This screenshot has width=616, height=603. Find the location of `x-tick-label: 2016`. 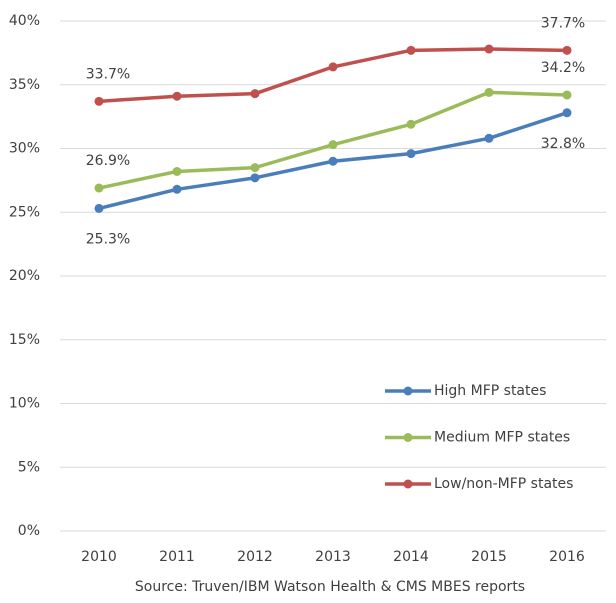

x-tick-label: 2016 is located at coordinates (567, 557).